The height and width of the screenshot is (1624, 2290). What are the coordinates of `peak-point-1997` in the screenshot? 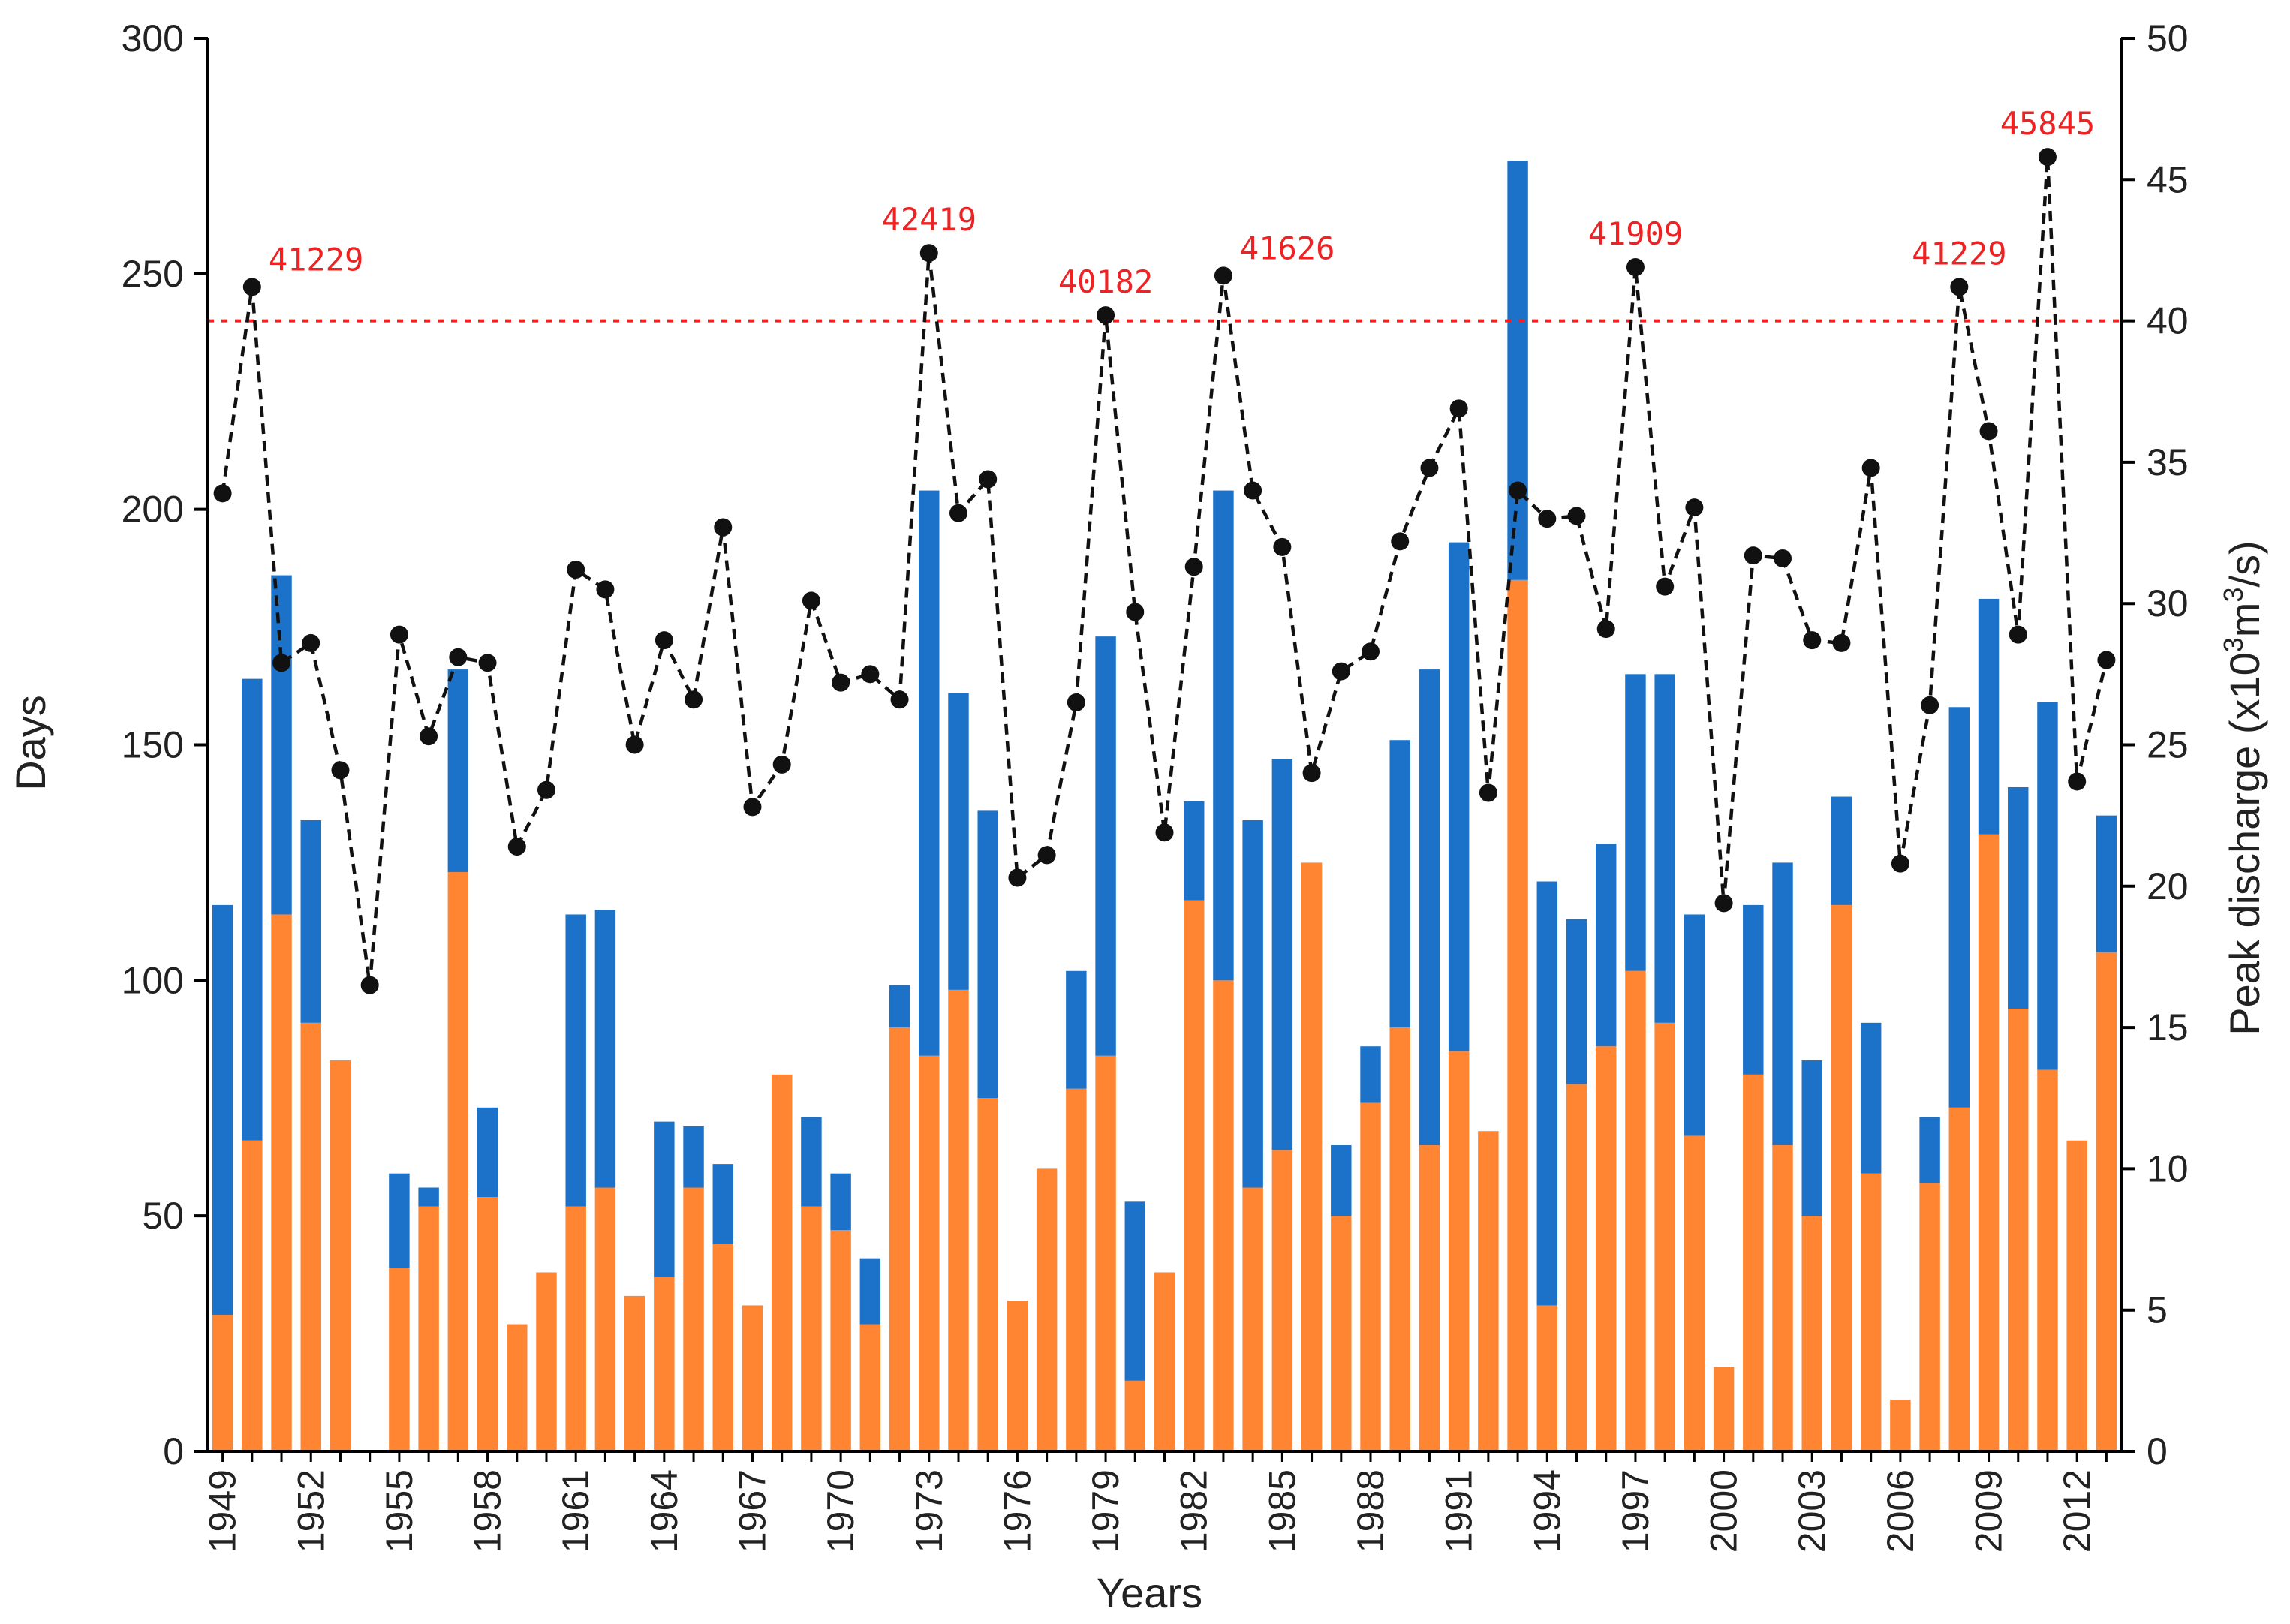 It's located at (1635, 267).